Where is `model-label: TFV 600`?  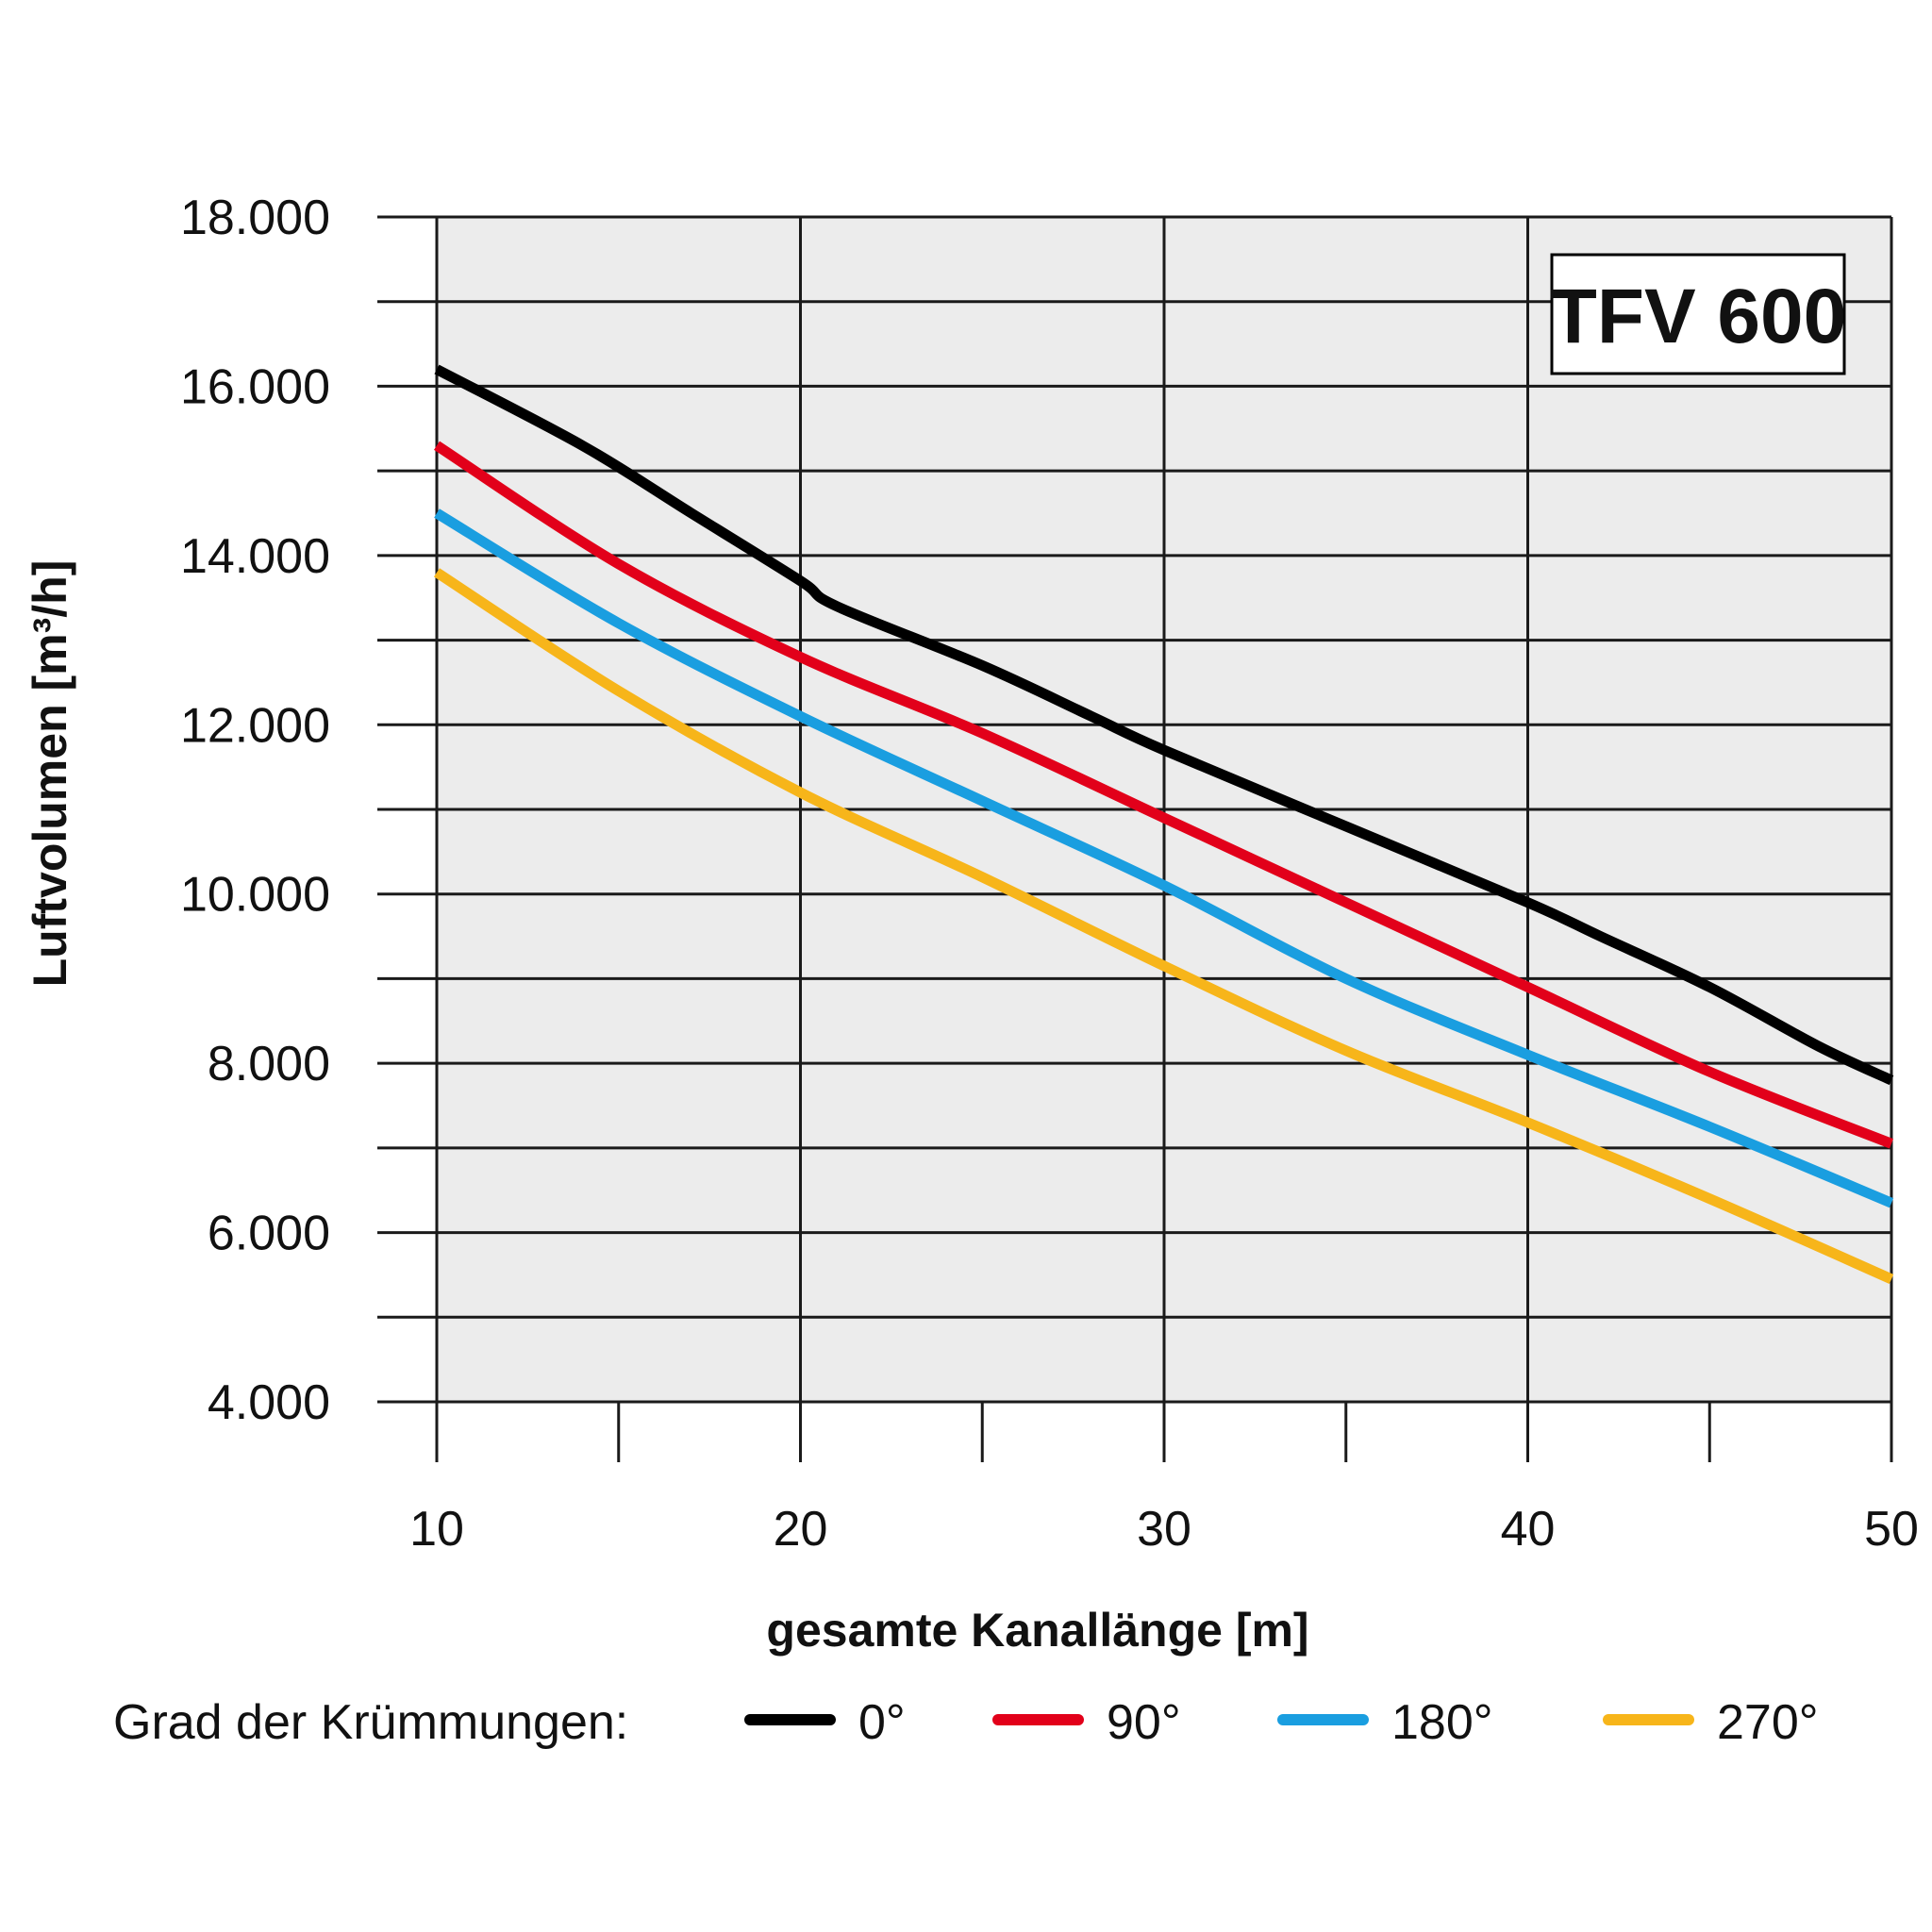 model-label: TFV 600 is located at coordinates (1698, 317).